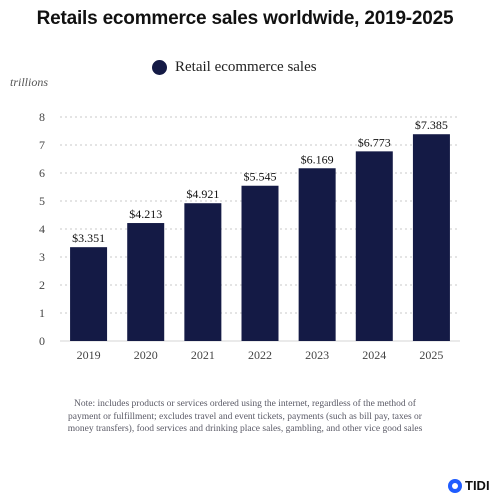 The image size is (490, 500). Describe the element at coordinates (42, 201) in the screenshot. I see `y-tick-label: 5` at that location.